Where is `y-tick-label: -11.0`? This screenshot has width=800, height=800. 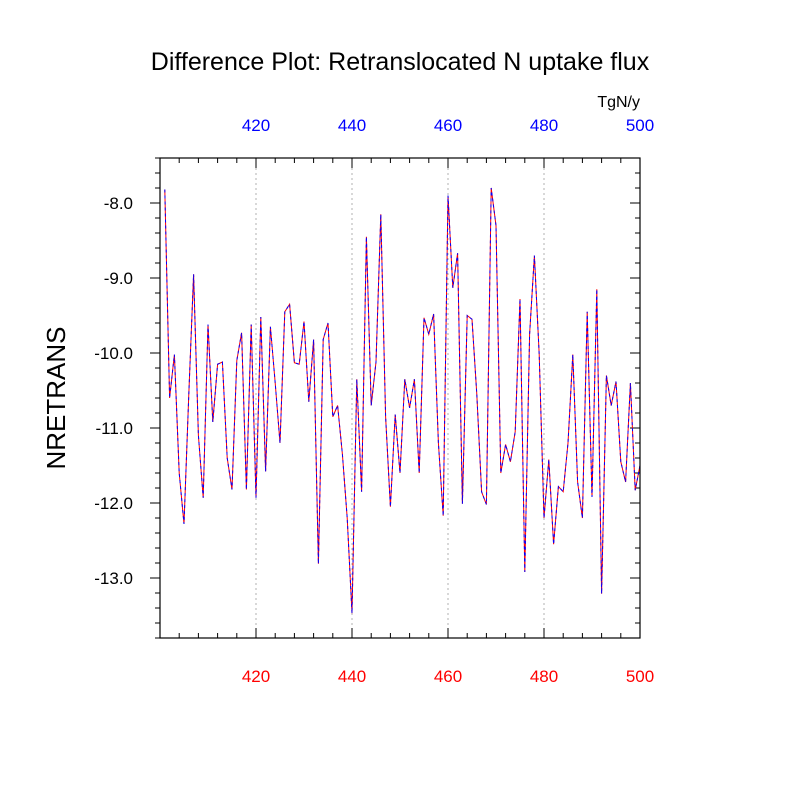 y-tick-label: -11.0 is located at coordinates (115, 428).